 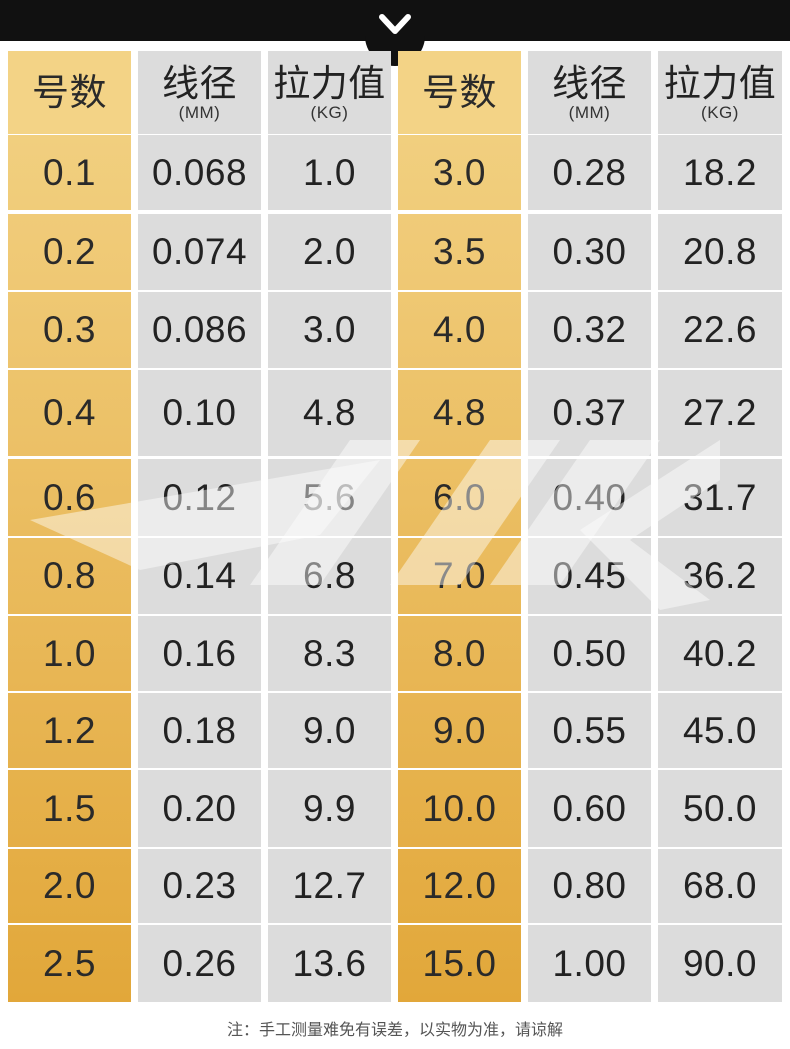 I want to click on table-cell: 0.32, so click(x=589, y=330).